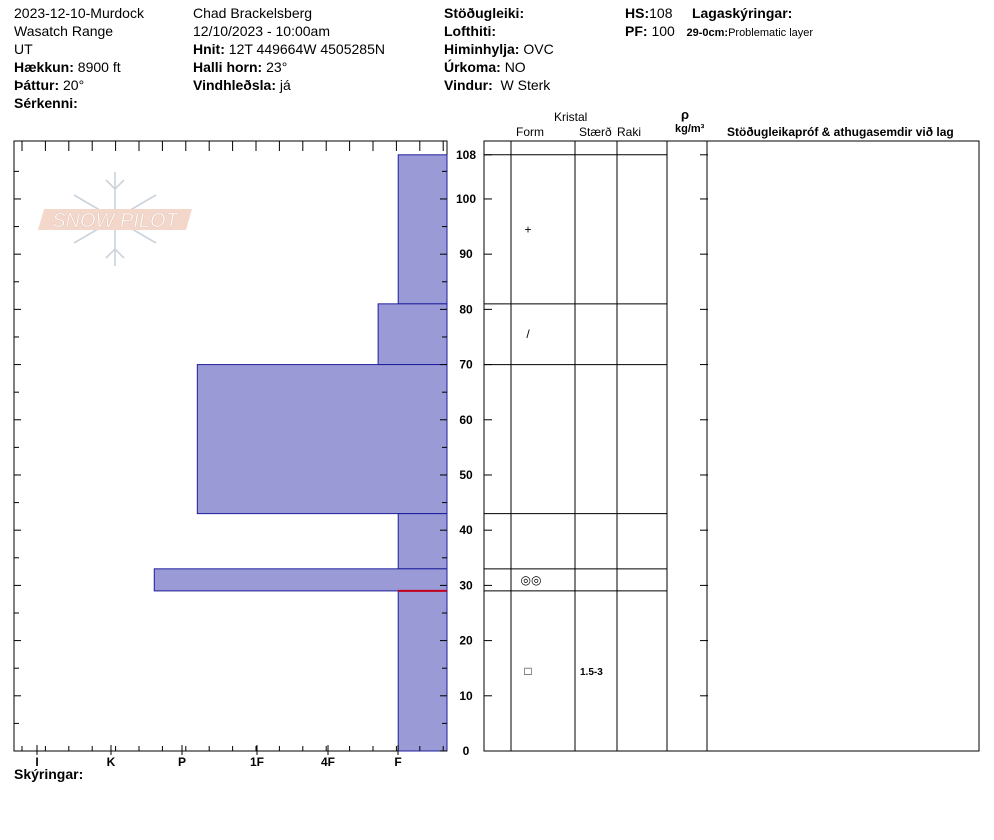  Describe the element at coordinates (285, 85) in the screenshot. I see `wind-loading-value: já` at that location.